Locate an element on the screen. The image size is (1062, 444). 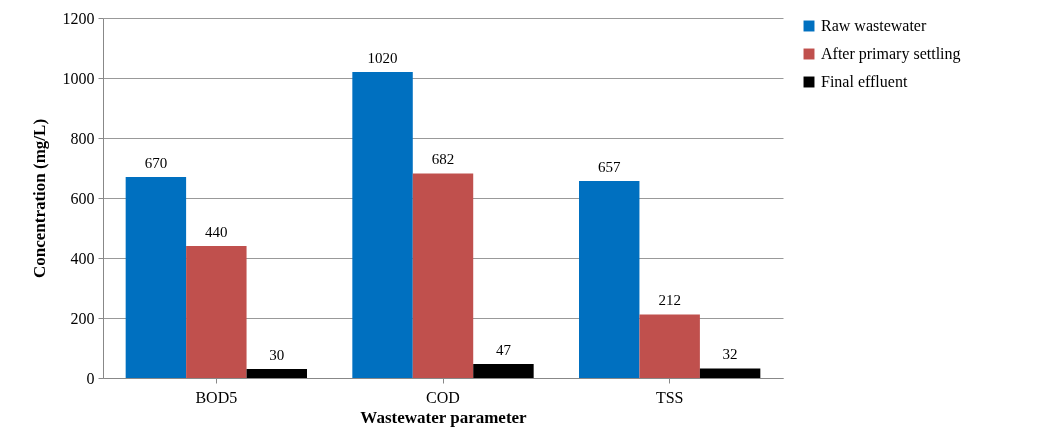
data-label: 32 is located at coordinates (730, 354).